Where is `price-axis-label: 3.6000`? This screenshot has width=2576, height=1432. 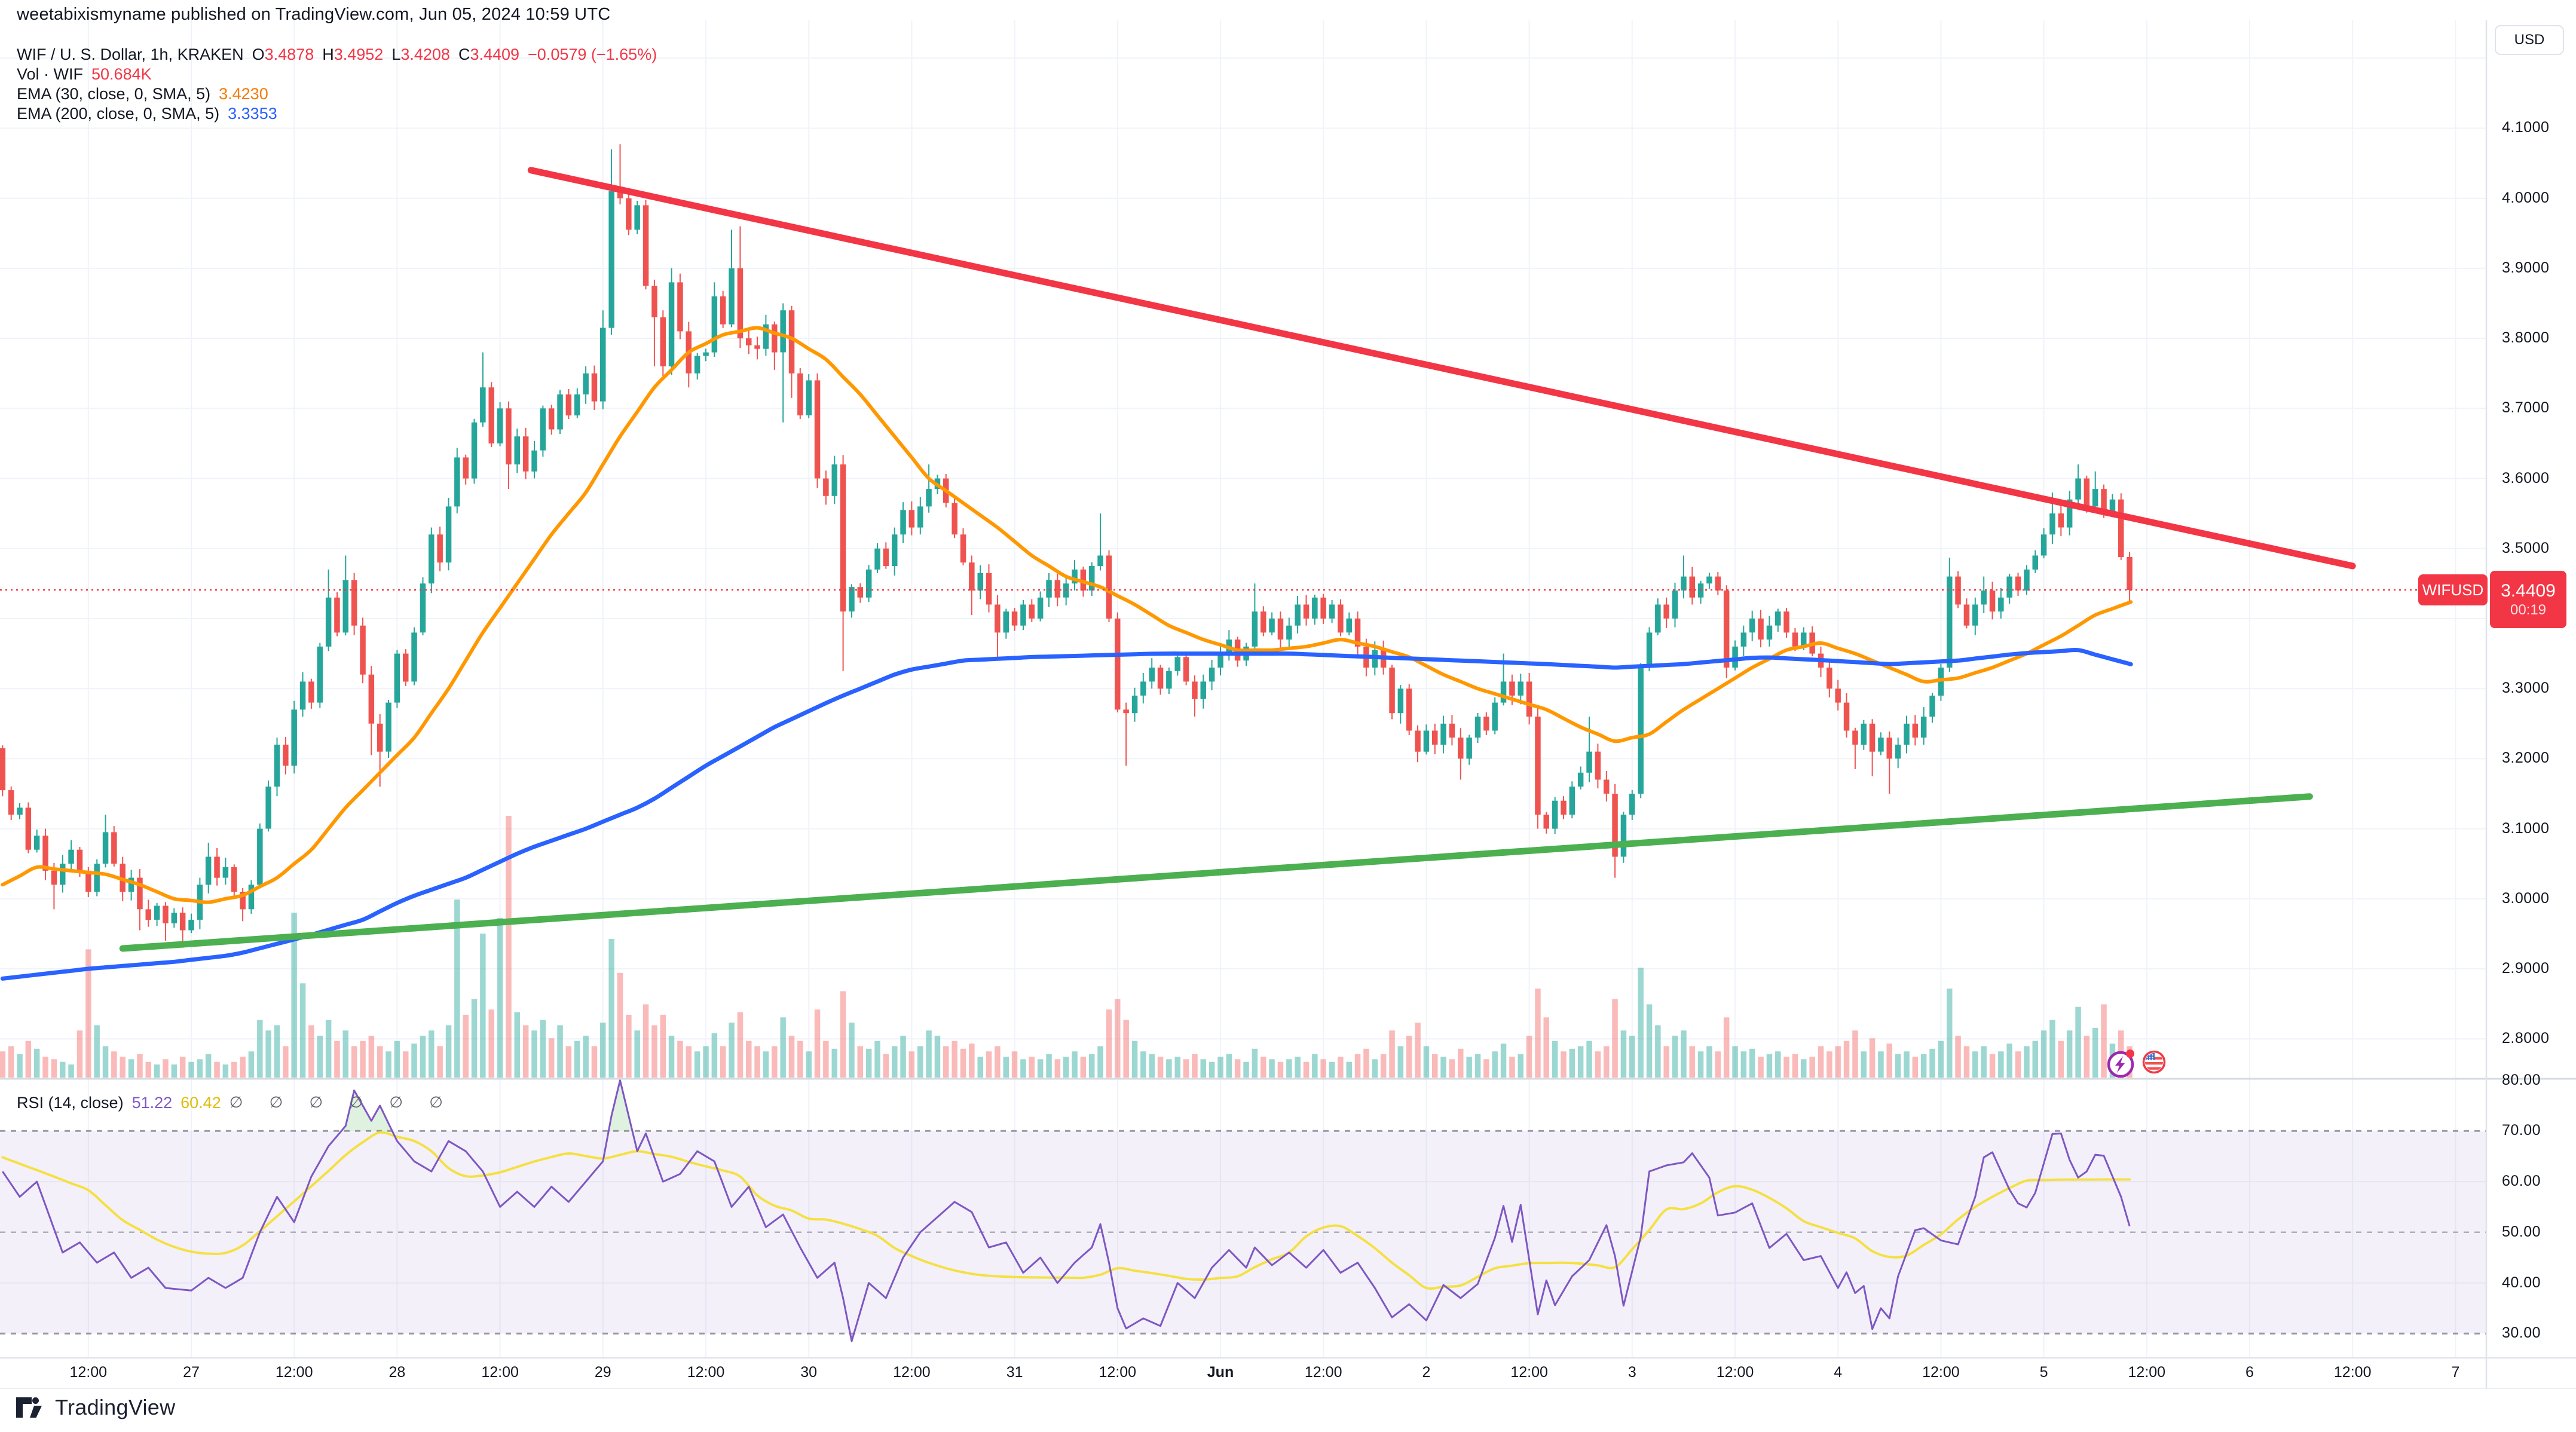 price-axis-label: 3.6000 is located at coordinates (2526, 477).